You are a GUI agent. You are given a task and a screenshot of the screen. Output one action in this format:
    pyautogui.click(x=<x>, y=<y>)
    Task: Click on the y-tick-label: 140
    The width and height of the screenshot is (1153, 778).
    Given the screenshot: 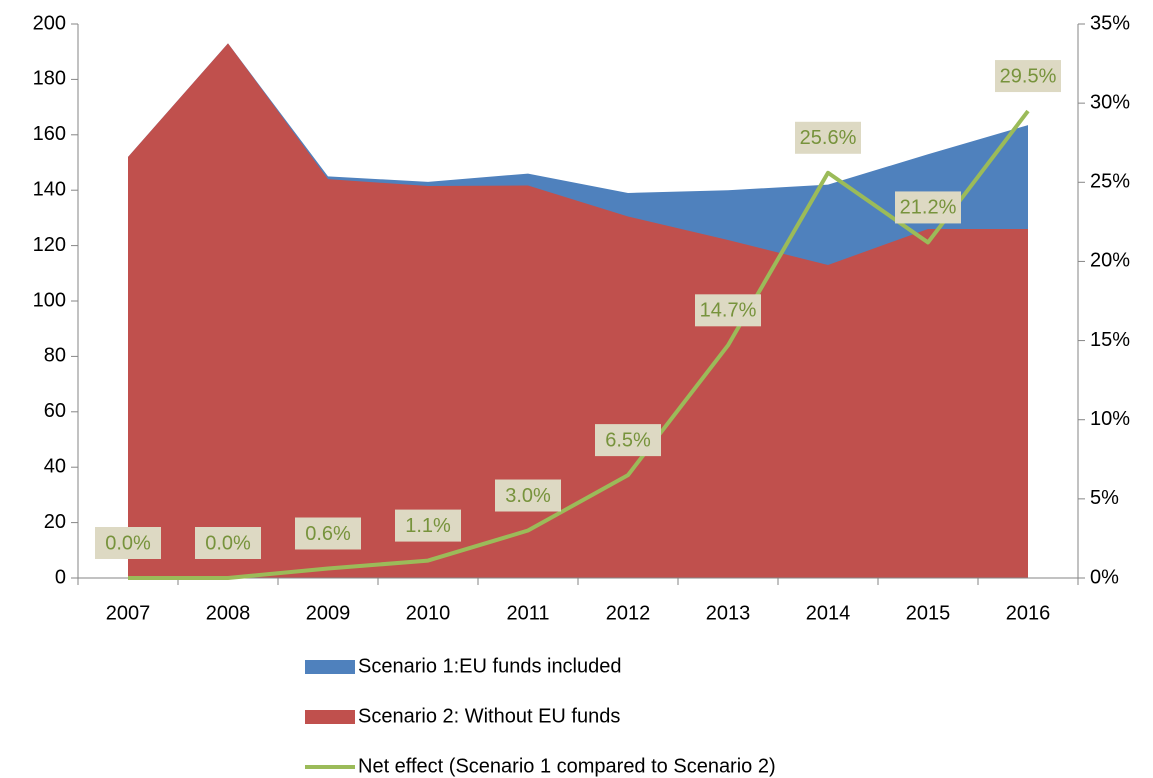 What is the action you would take?
    pyautogui.click(x=49, y=189)
    